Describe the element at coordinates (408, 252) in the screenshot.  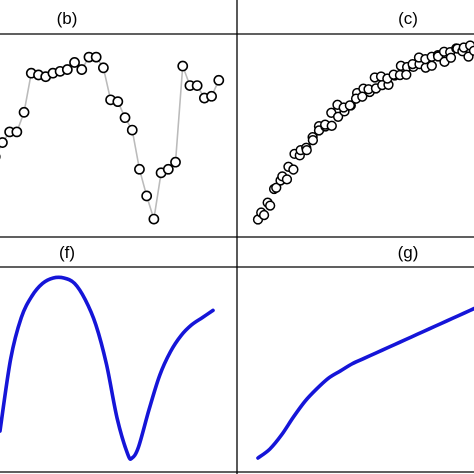
I see `panel-g-title: (g)` at that location.